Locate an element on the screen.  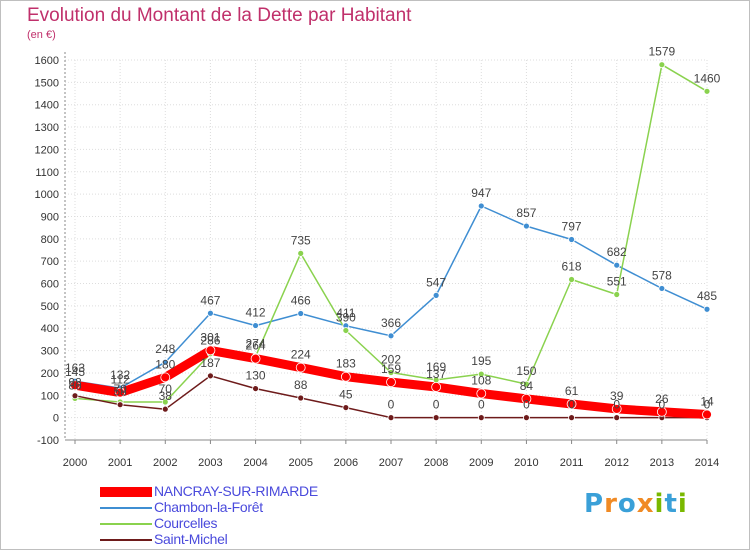
data-label-2-11: 618 is located at coordinates (572, 267).